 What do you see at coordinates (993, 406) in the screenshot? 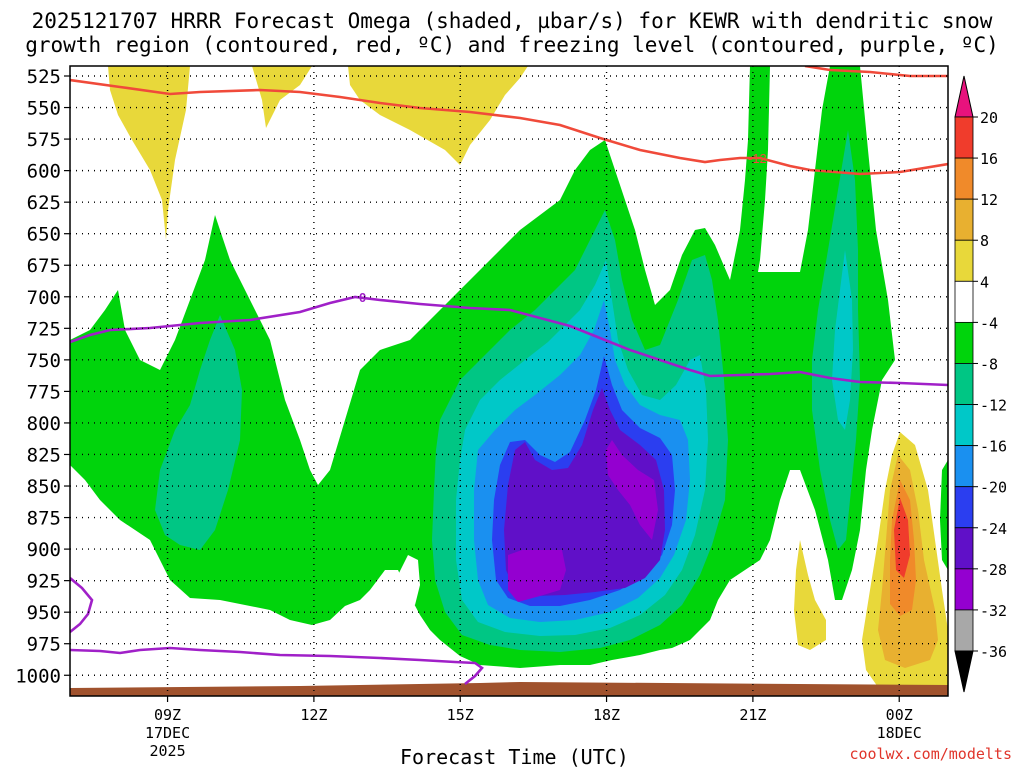
I see `colorbar-label: -12` at bounding box center [993, 406].